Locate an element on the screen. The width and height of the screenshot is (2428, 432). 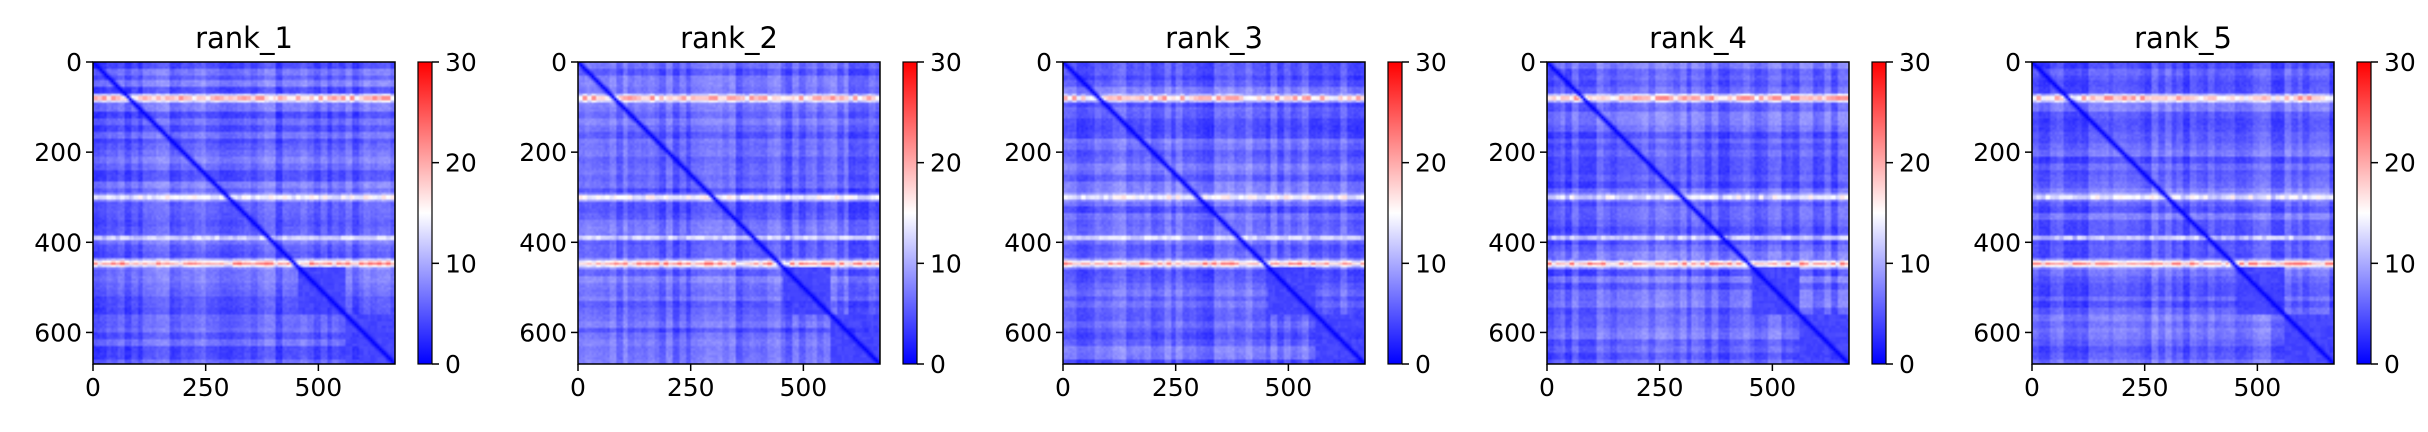
subplot-title: rank_4 is located at coordinates (1698, 38).